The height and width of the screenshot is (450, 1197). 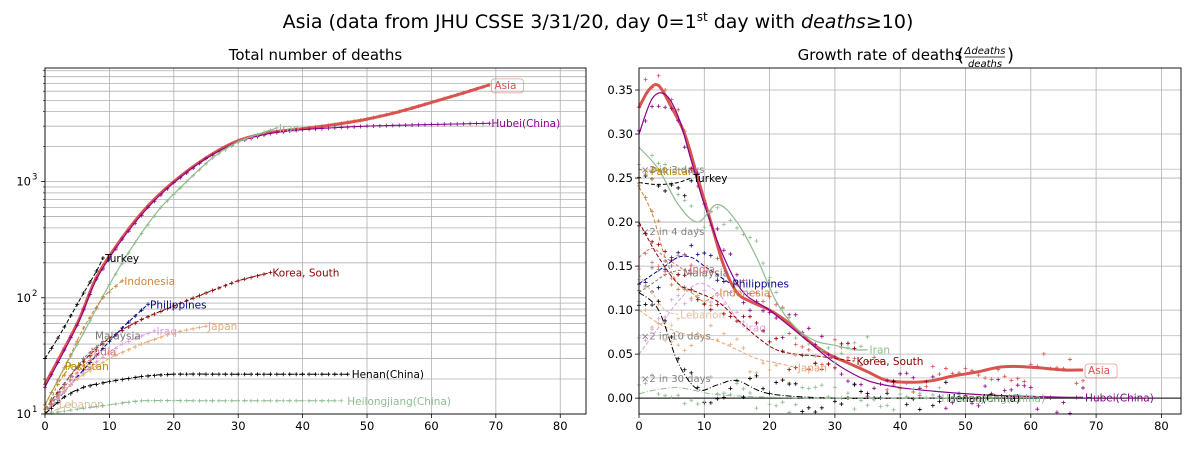 What do you see at coordinates (673, 172) in the screenshot?
I see `series-label: Pakistan` at bounding box center [673, 172].